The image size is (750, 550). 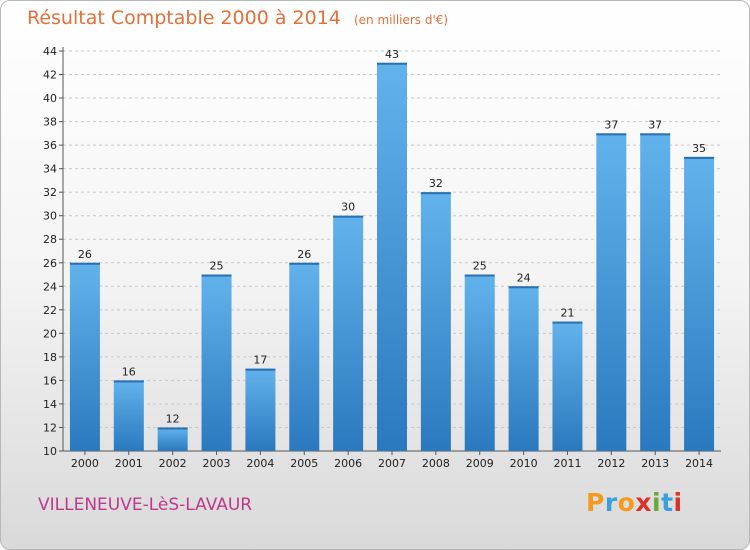 What do you see at coordinates (392, 54) in the screenshot?
I see `bar-value-label: 43` at bounding box center [392, 54].